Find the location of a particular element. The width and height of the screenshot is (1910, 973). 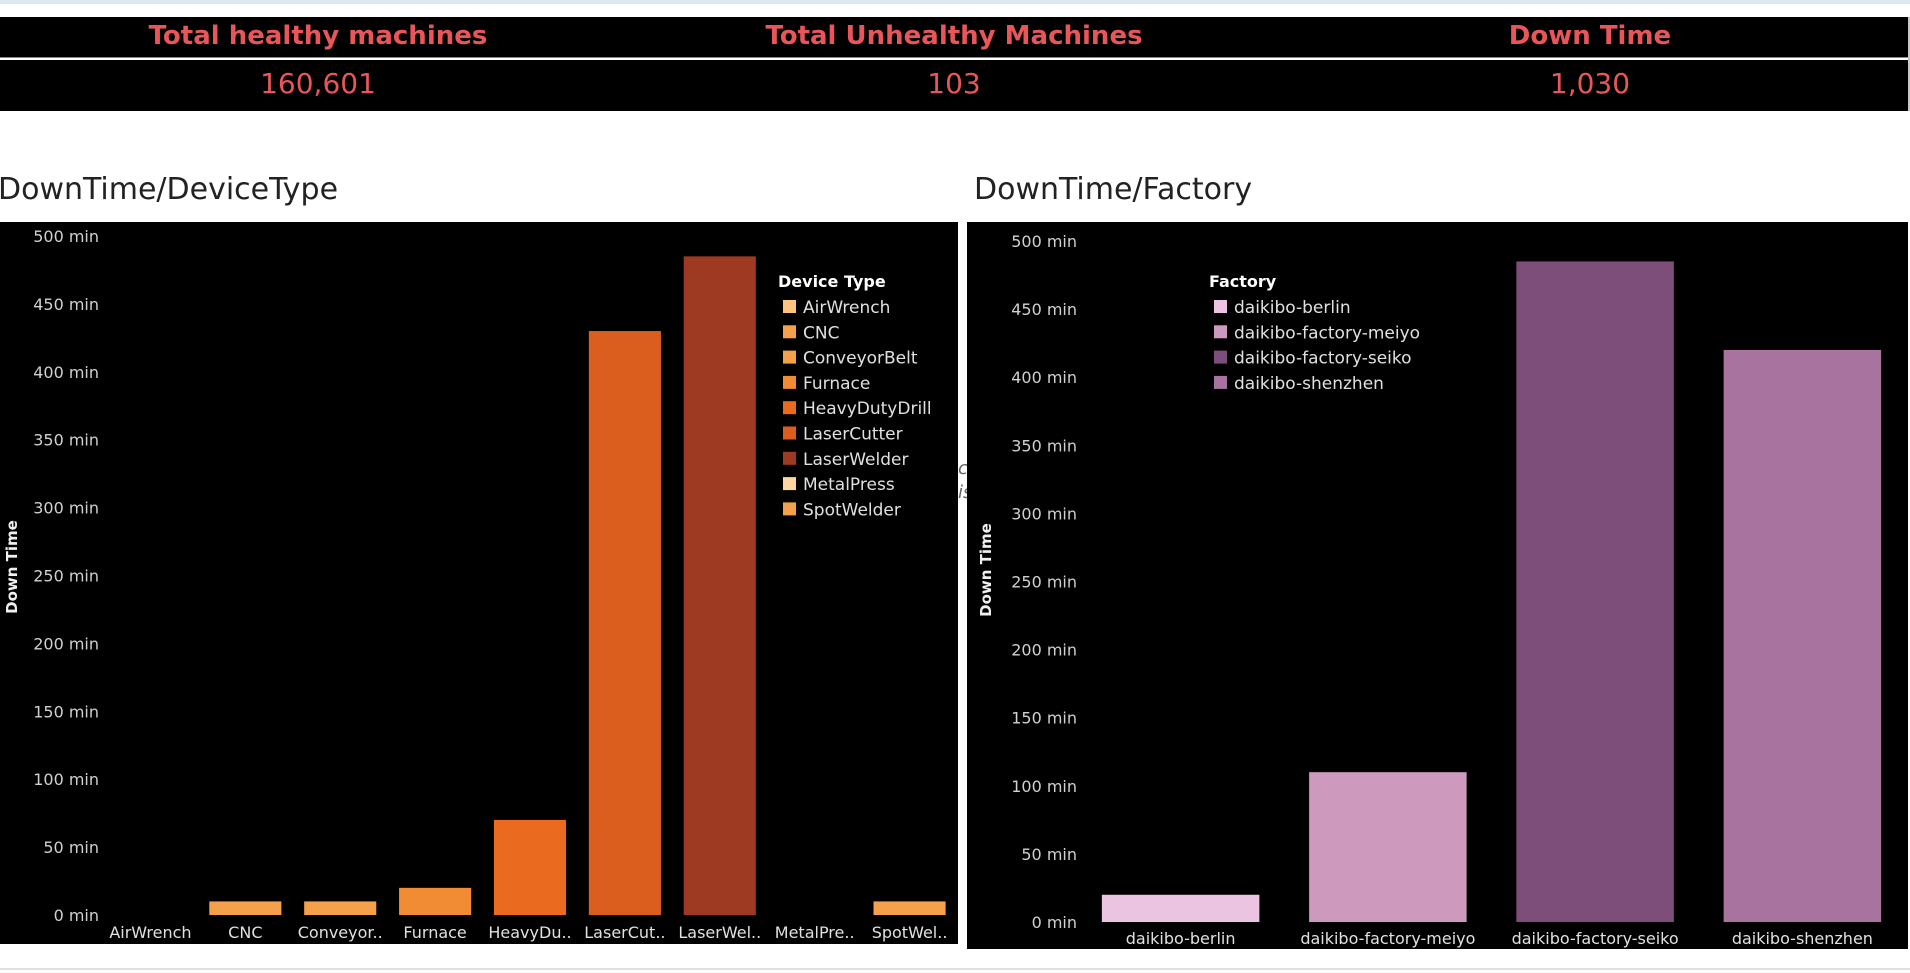

top-border is located at coordinates (955, 2).